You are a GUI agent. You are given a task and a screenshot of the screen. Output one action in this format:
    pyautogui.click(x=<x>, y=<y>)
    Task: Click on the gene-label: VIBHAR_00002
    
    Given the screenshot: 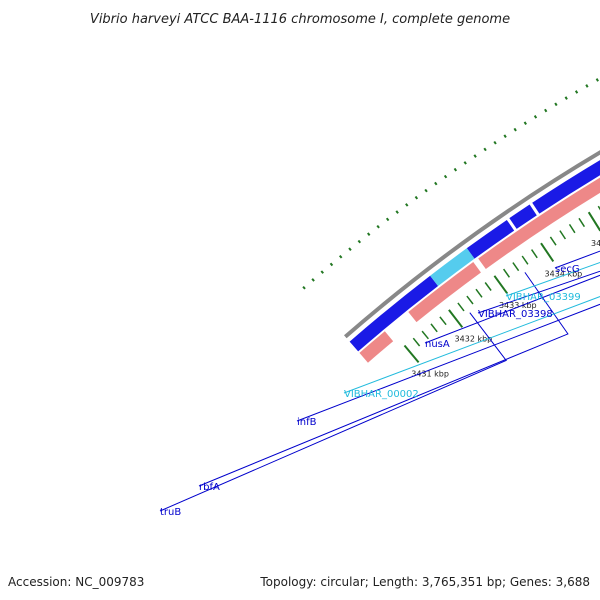 What is the action you would take?
    pyautogui.click(x=381, y=394)
    